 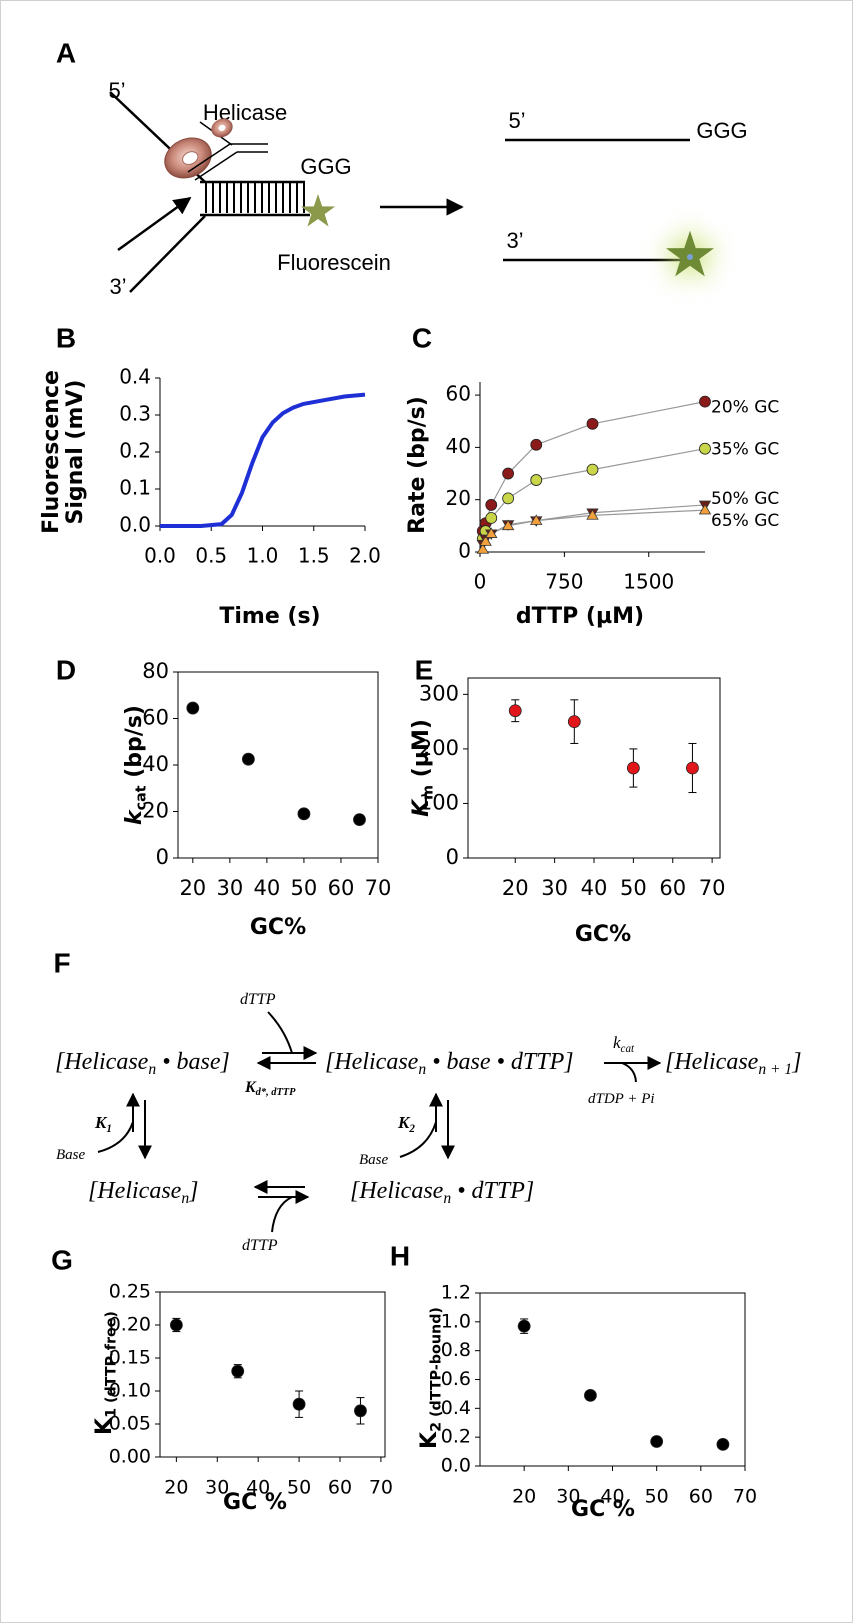 I want to click on subscript: 2, so click(x=411, y=1129).